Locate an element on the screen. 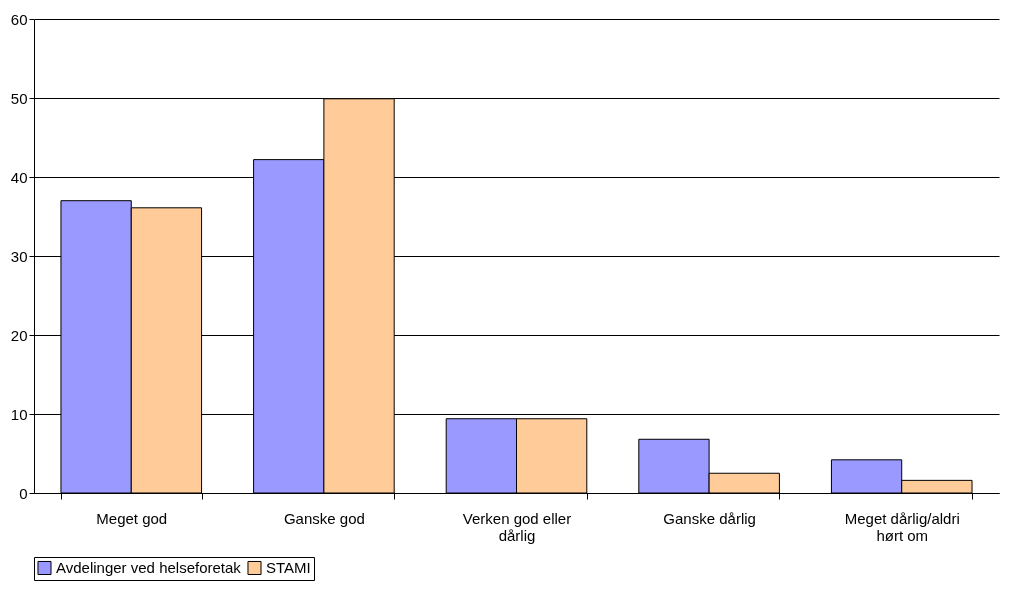  y-tick-label: 40 is located at coordinates (19, 177).